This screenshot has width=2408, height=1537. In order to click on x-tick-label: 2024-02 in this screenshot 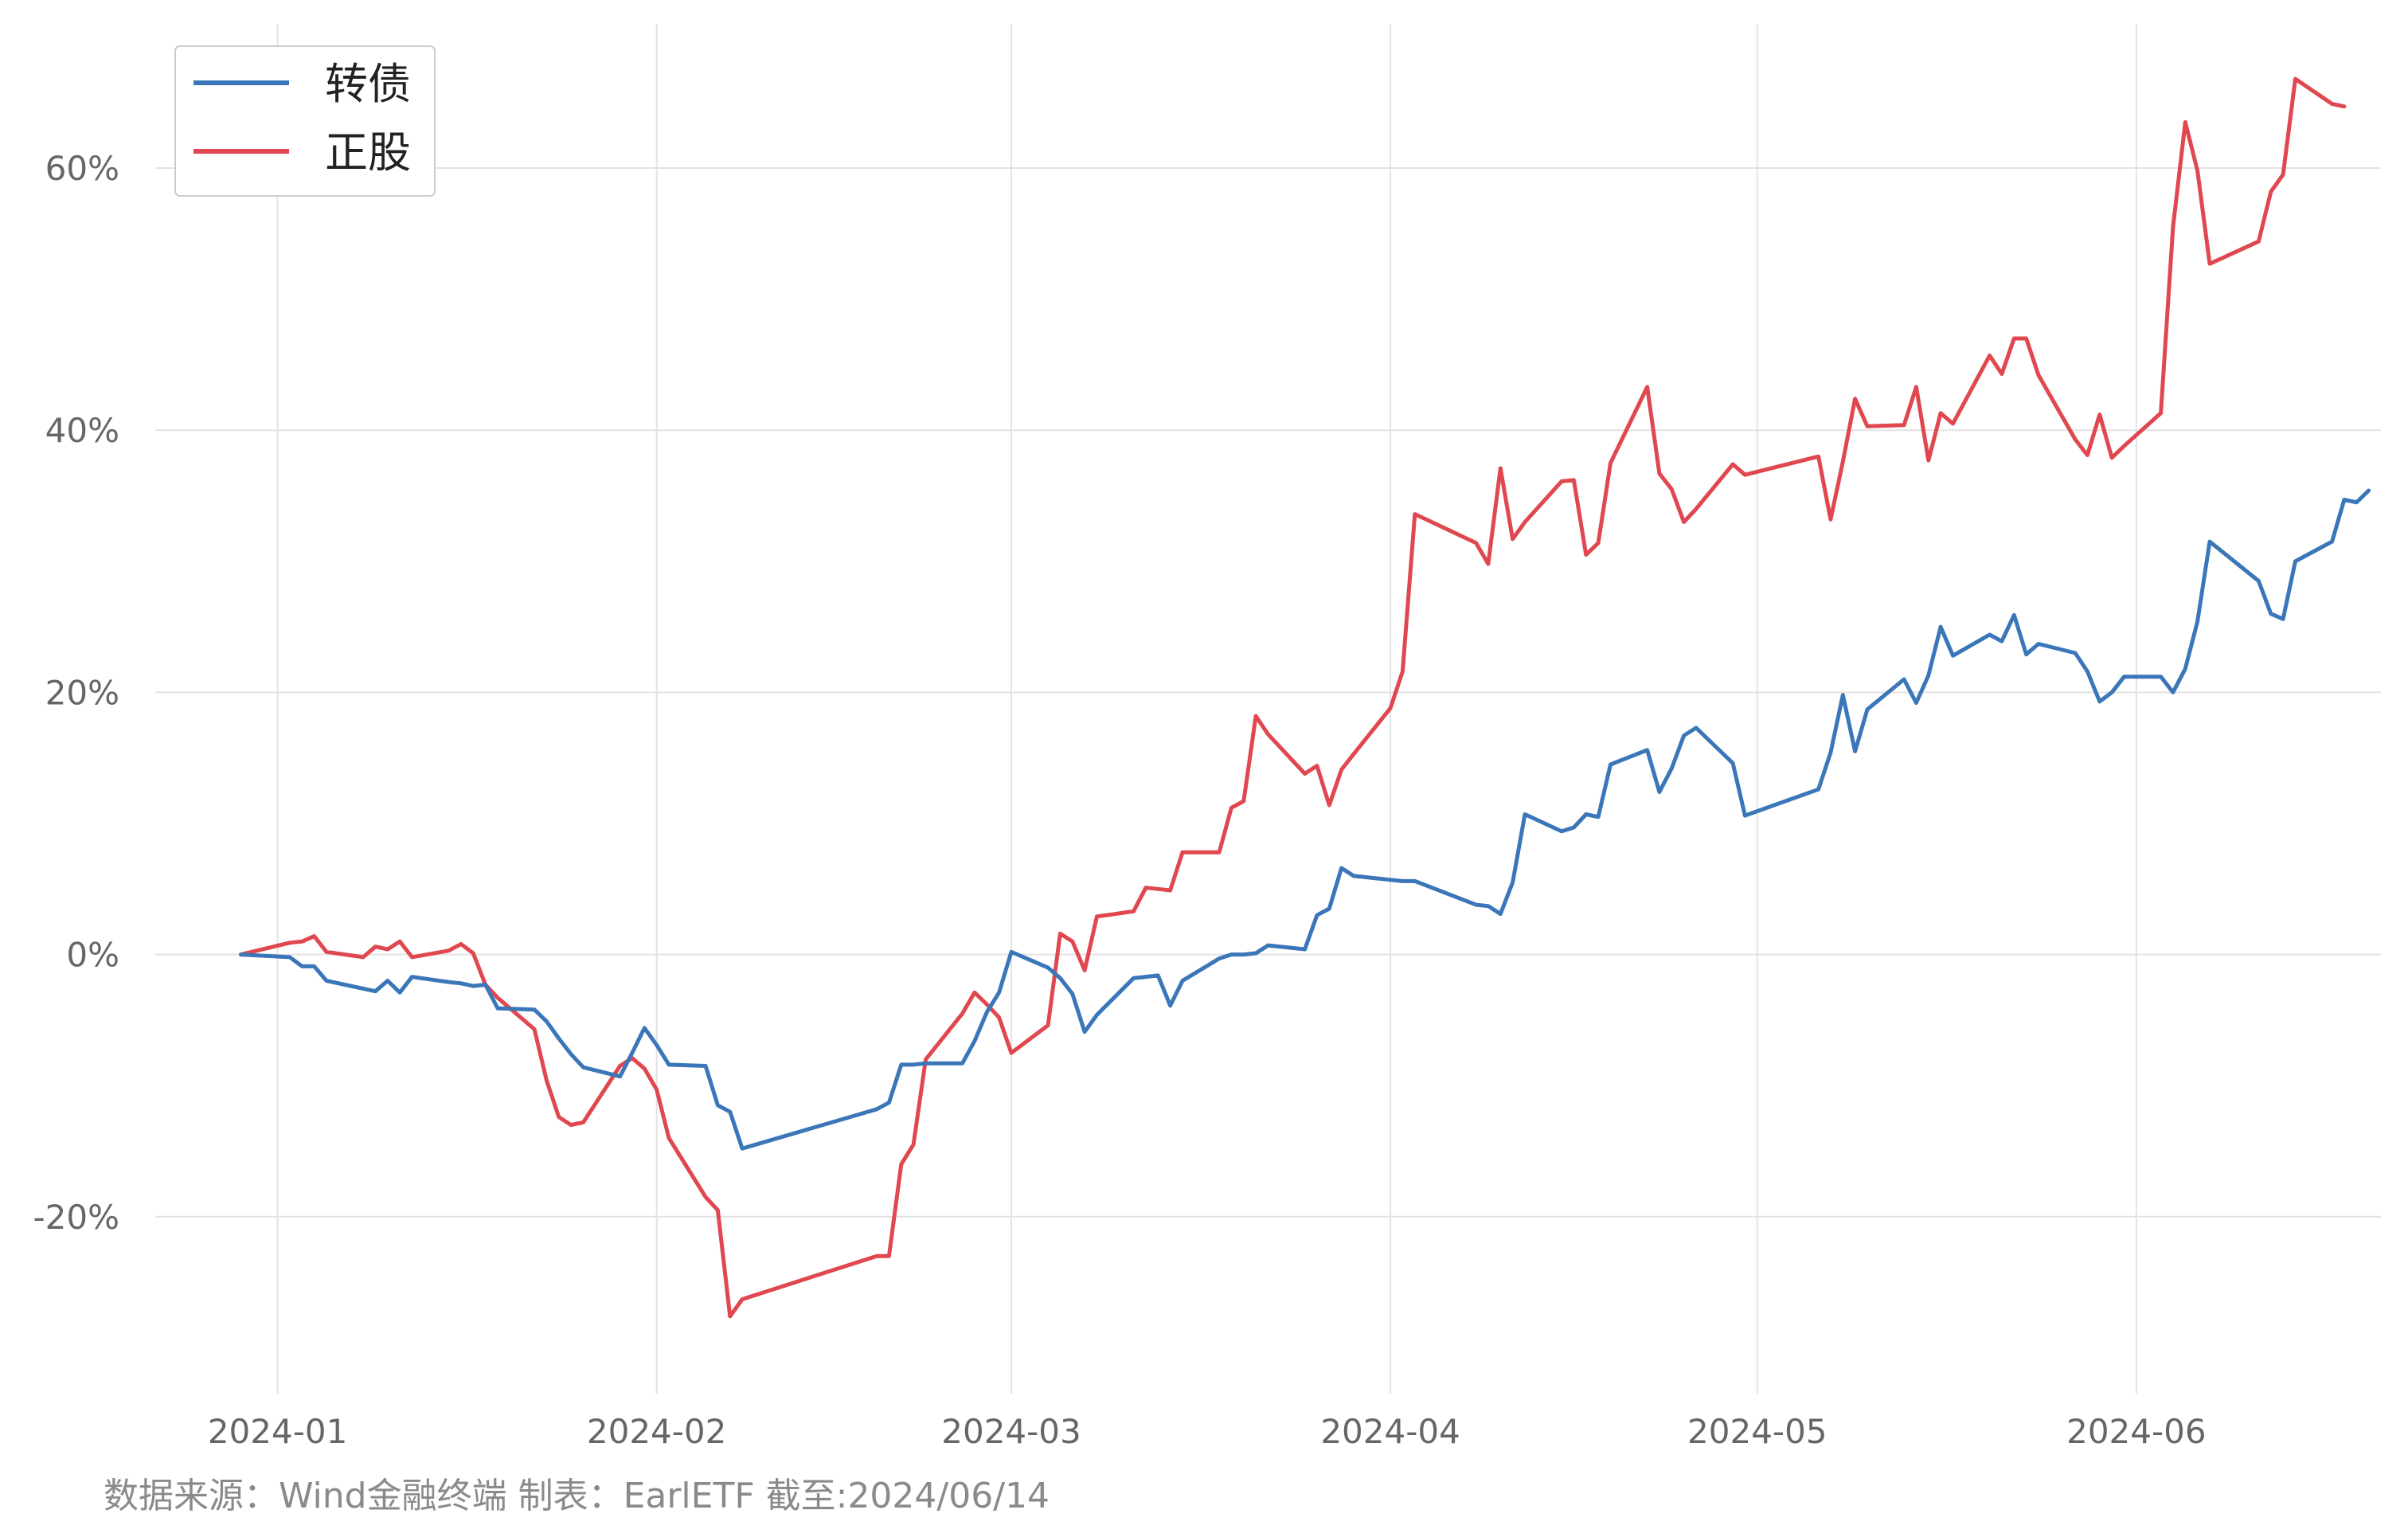, I will do `click(657, 1431)`.